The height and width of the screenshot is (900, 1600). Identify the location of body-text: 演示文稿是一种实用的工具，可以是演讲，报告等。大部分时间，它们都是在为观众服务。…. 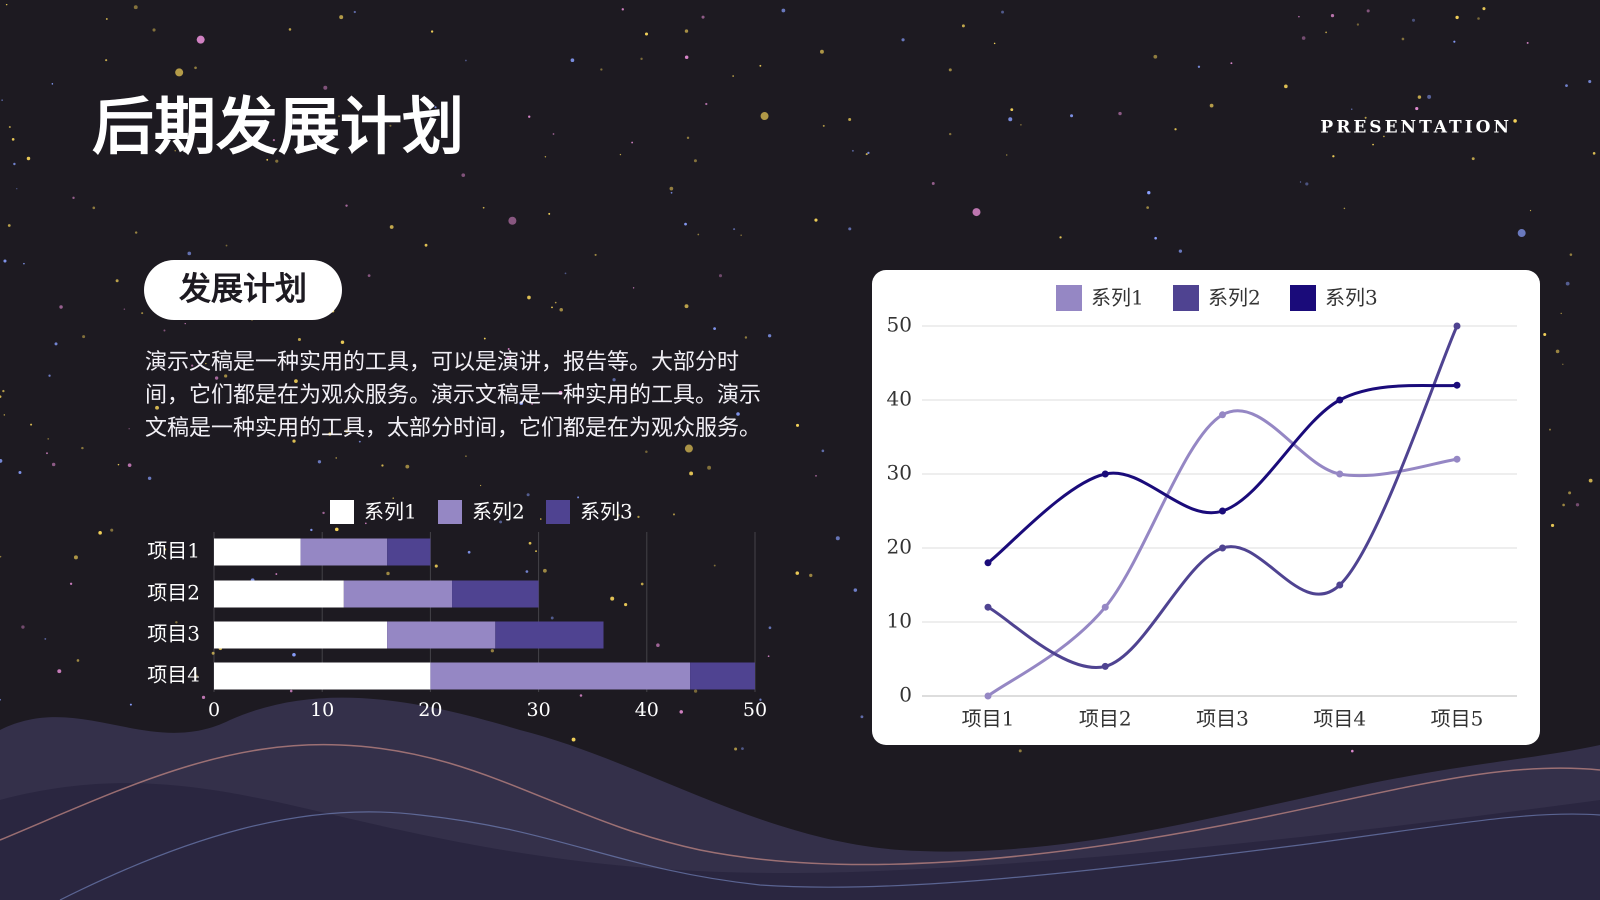
(453, 395).